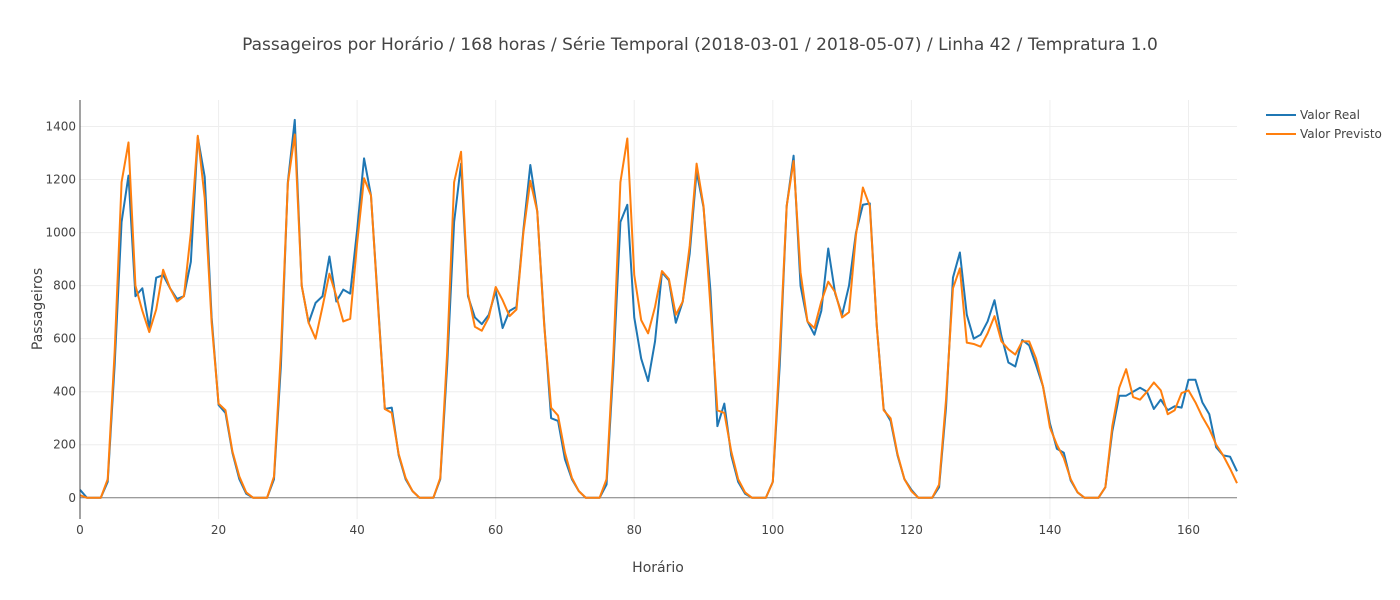 The width and height of the screenshot is (1400, 600). I want to click on y-axis-title: Passageiros, so click(38, 309).